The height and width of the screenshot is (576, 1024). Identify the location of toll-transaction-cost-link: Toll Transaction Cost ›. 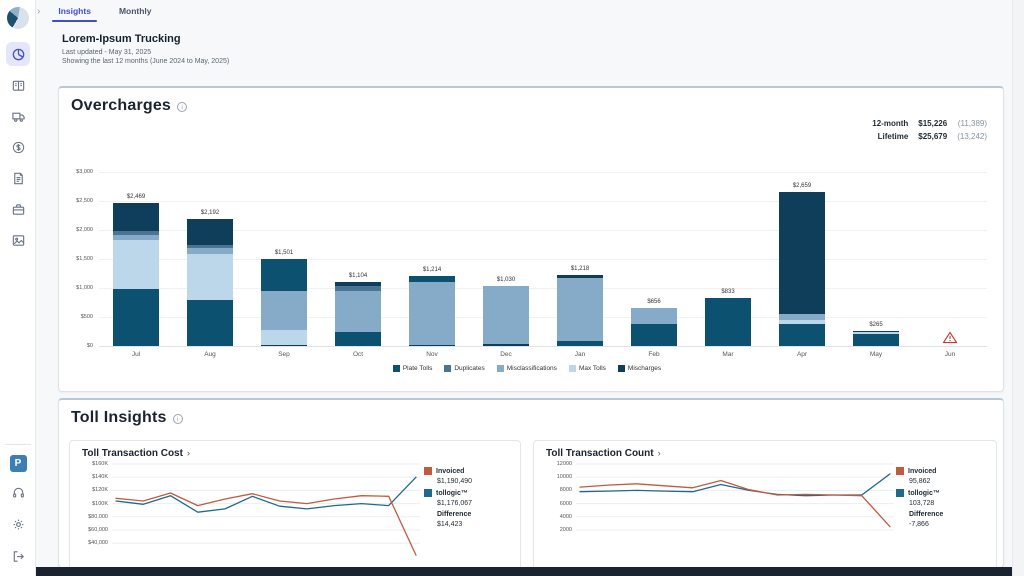
(295, 450).